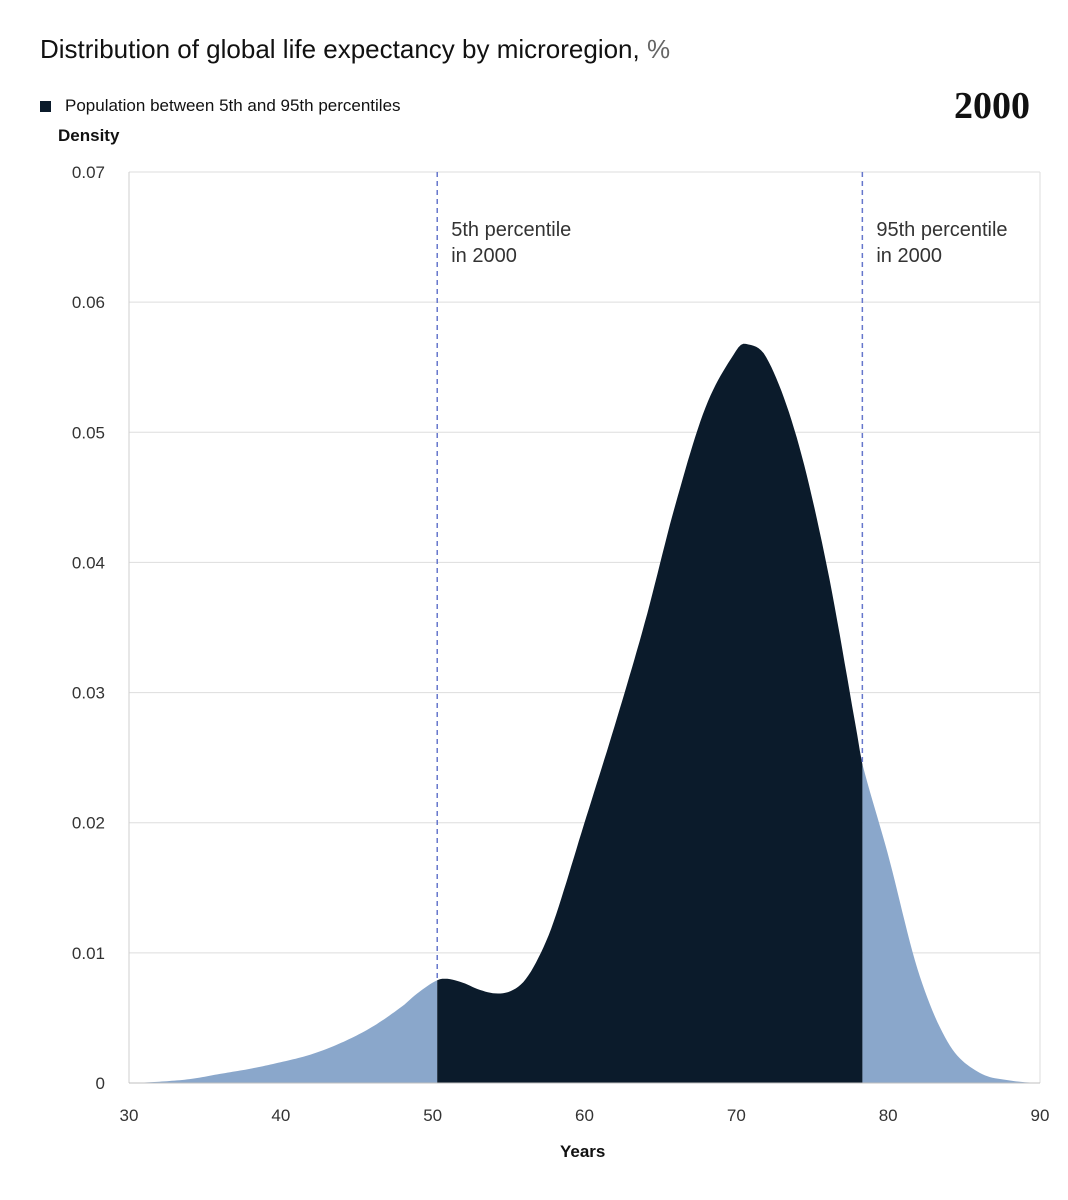 This screenshot has height=1200, width=1068. Describe the element at coordinates (584, 1115) in the screenshot. I see `x-tick-label: 60` at that location.